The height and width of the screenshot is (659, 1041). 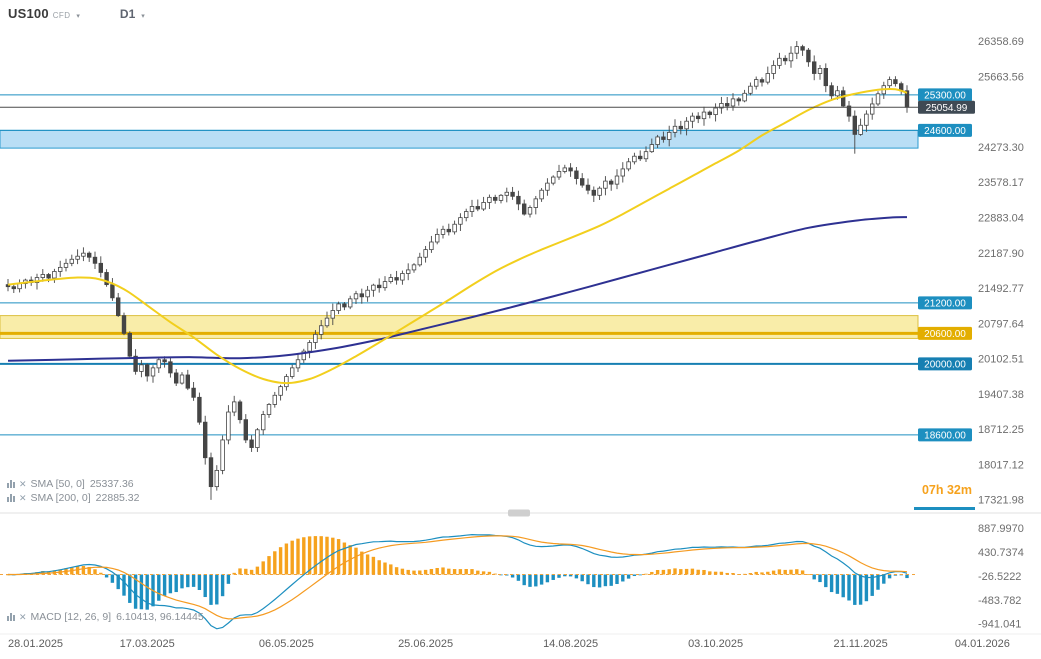 What do you see at coordinates (458, 577) in the screenshot?
I see `macd-signal-line` at bounding box center [458, 577].